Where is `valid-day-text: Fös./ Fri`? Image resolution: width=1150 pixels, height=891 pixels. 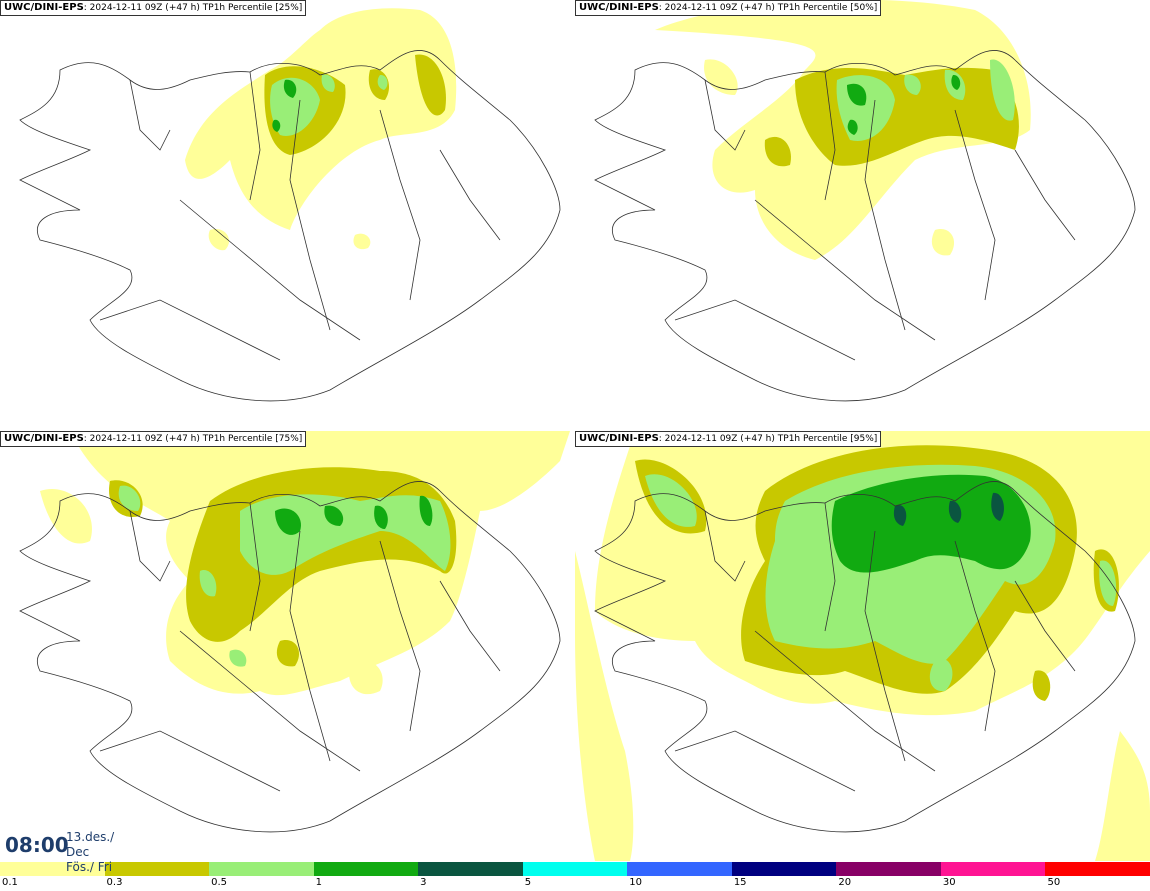 valid-day-text: Fös./ Fri is located at coordinates (89, 867).